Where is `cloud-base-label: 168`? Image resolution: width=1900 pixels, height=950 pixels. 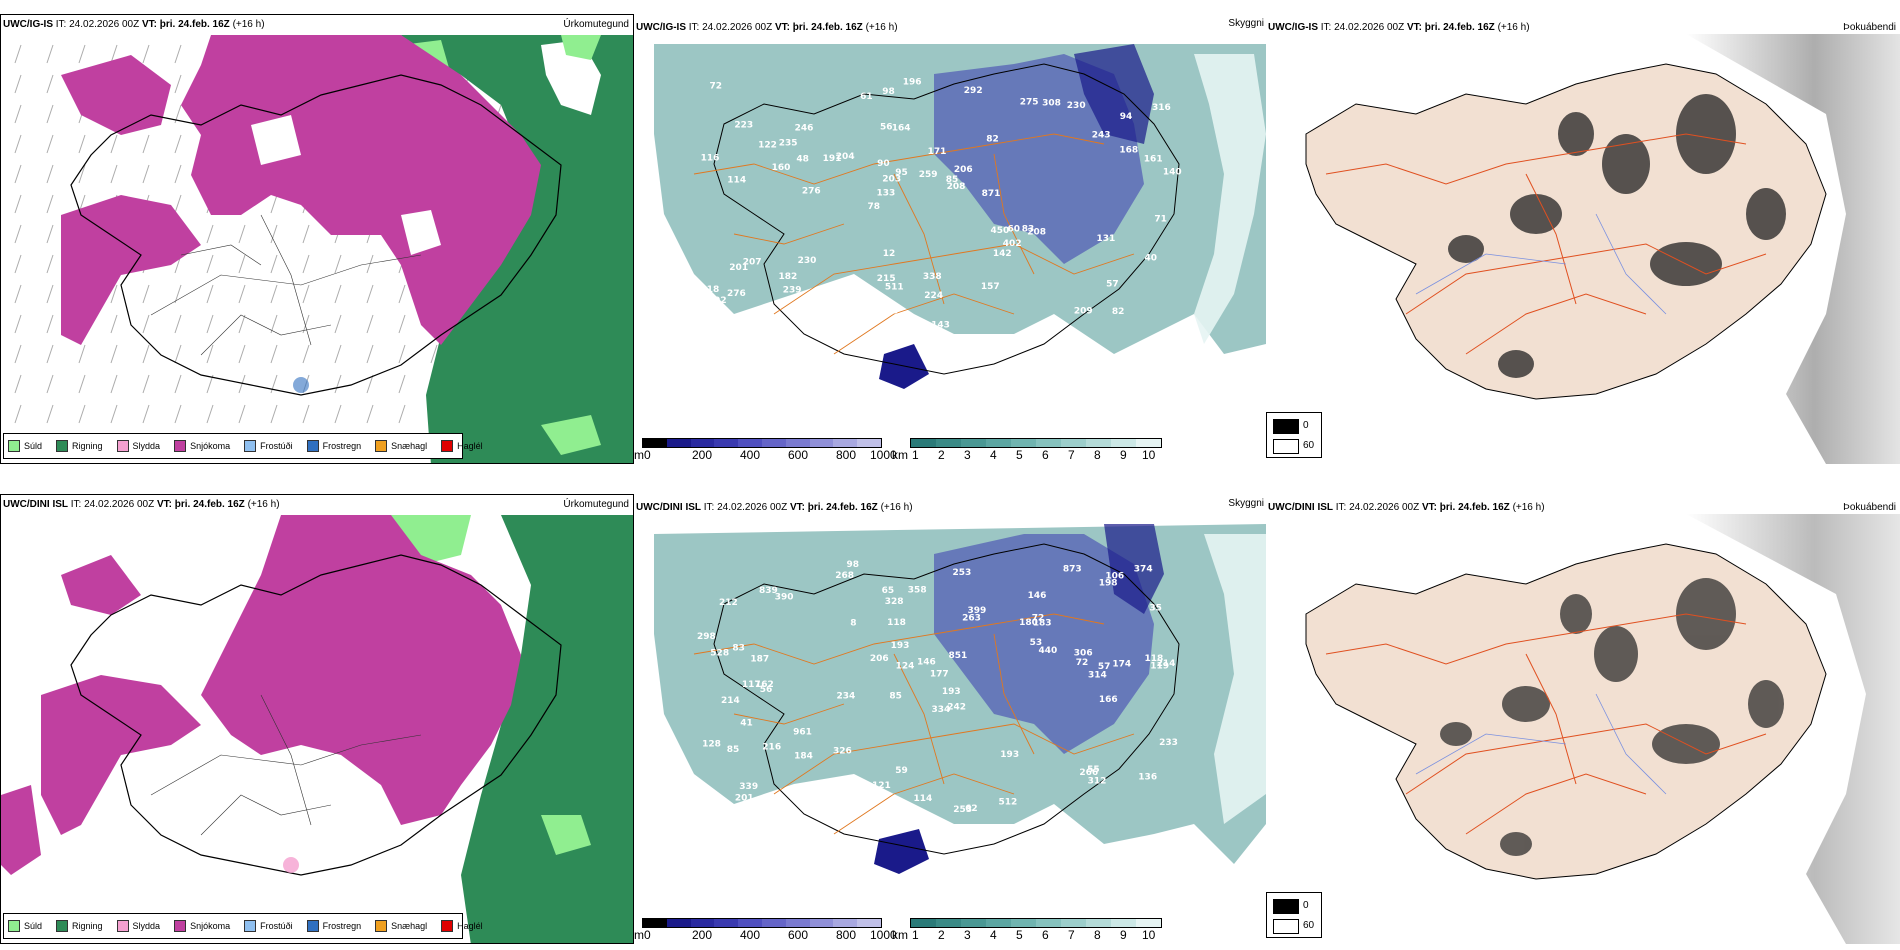
cloud-base-label: 168 is located at coordinates (1128, 151).